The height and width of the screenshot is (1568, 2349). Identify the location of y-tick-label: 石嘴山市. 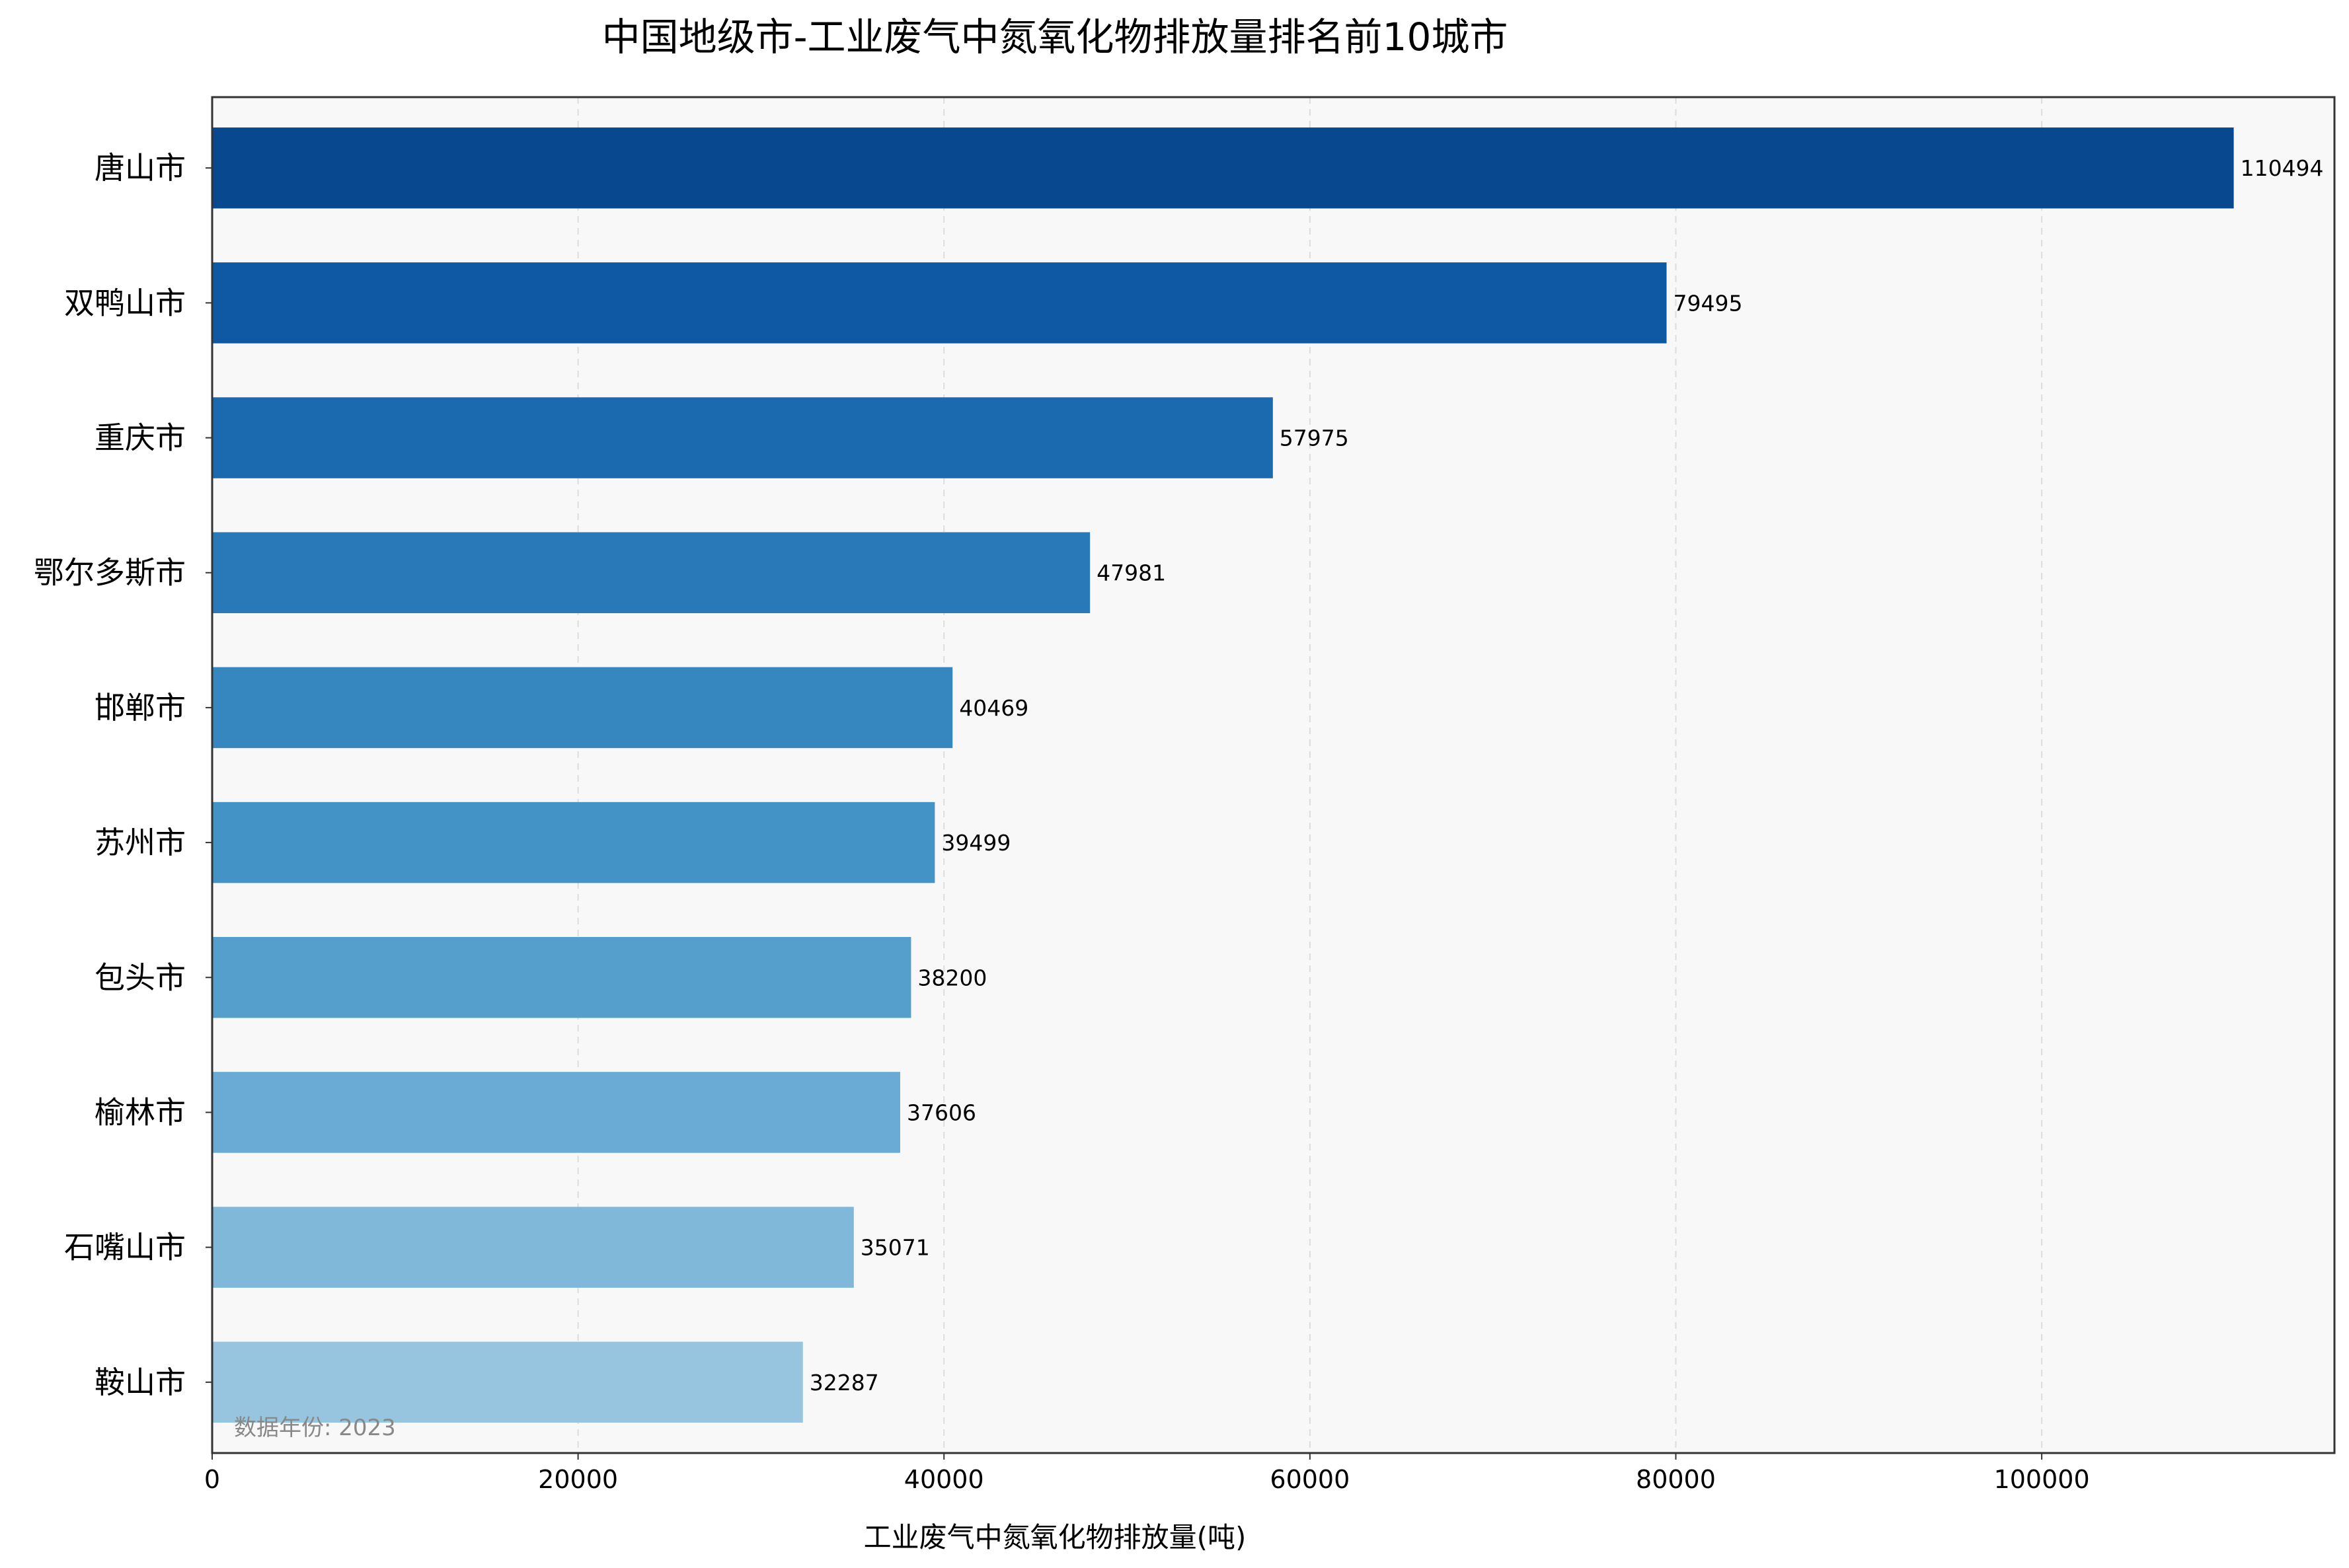
(125, 1247).